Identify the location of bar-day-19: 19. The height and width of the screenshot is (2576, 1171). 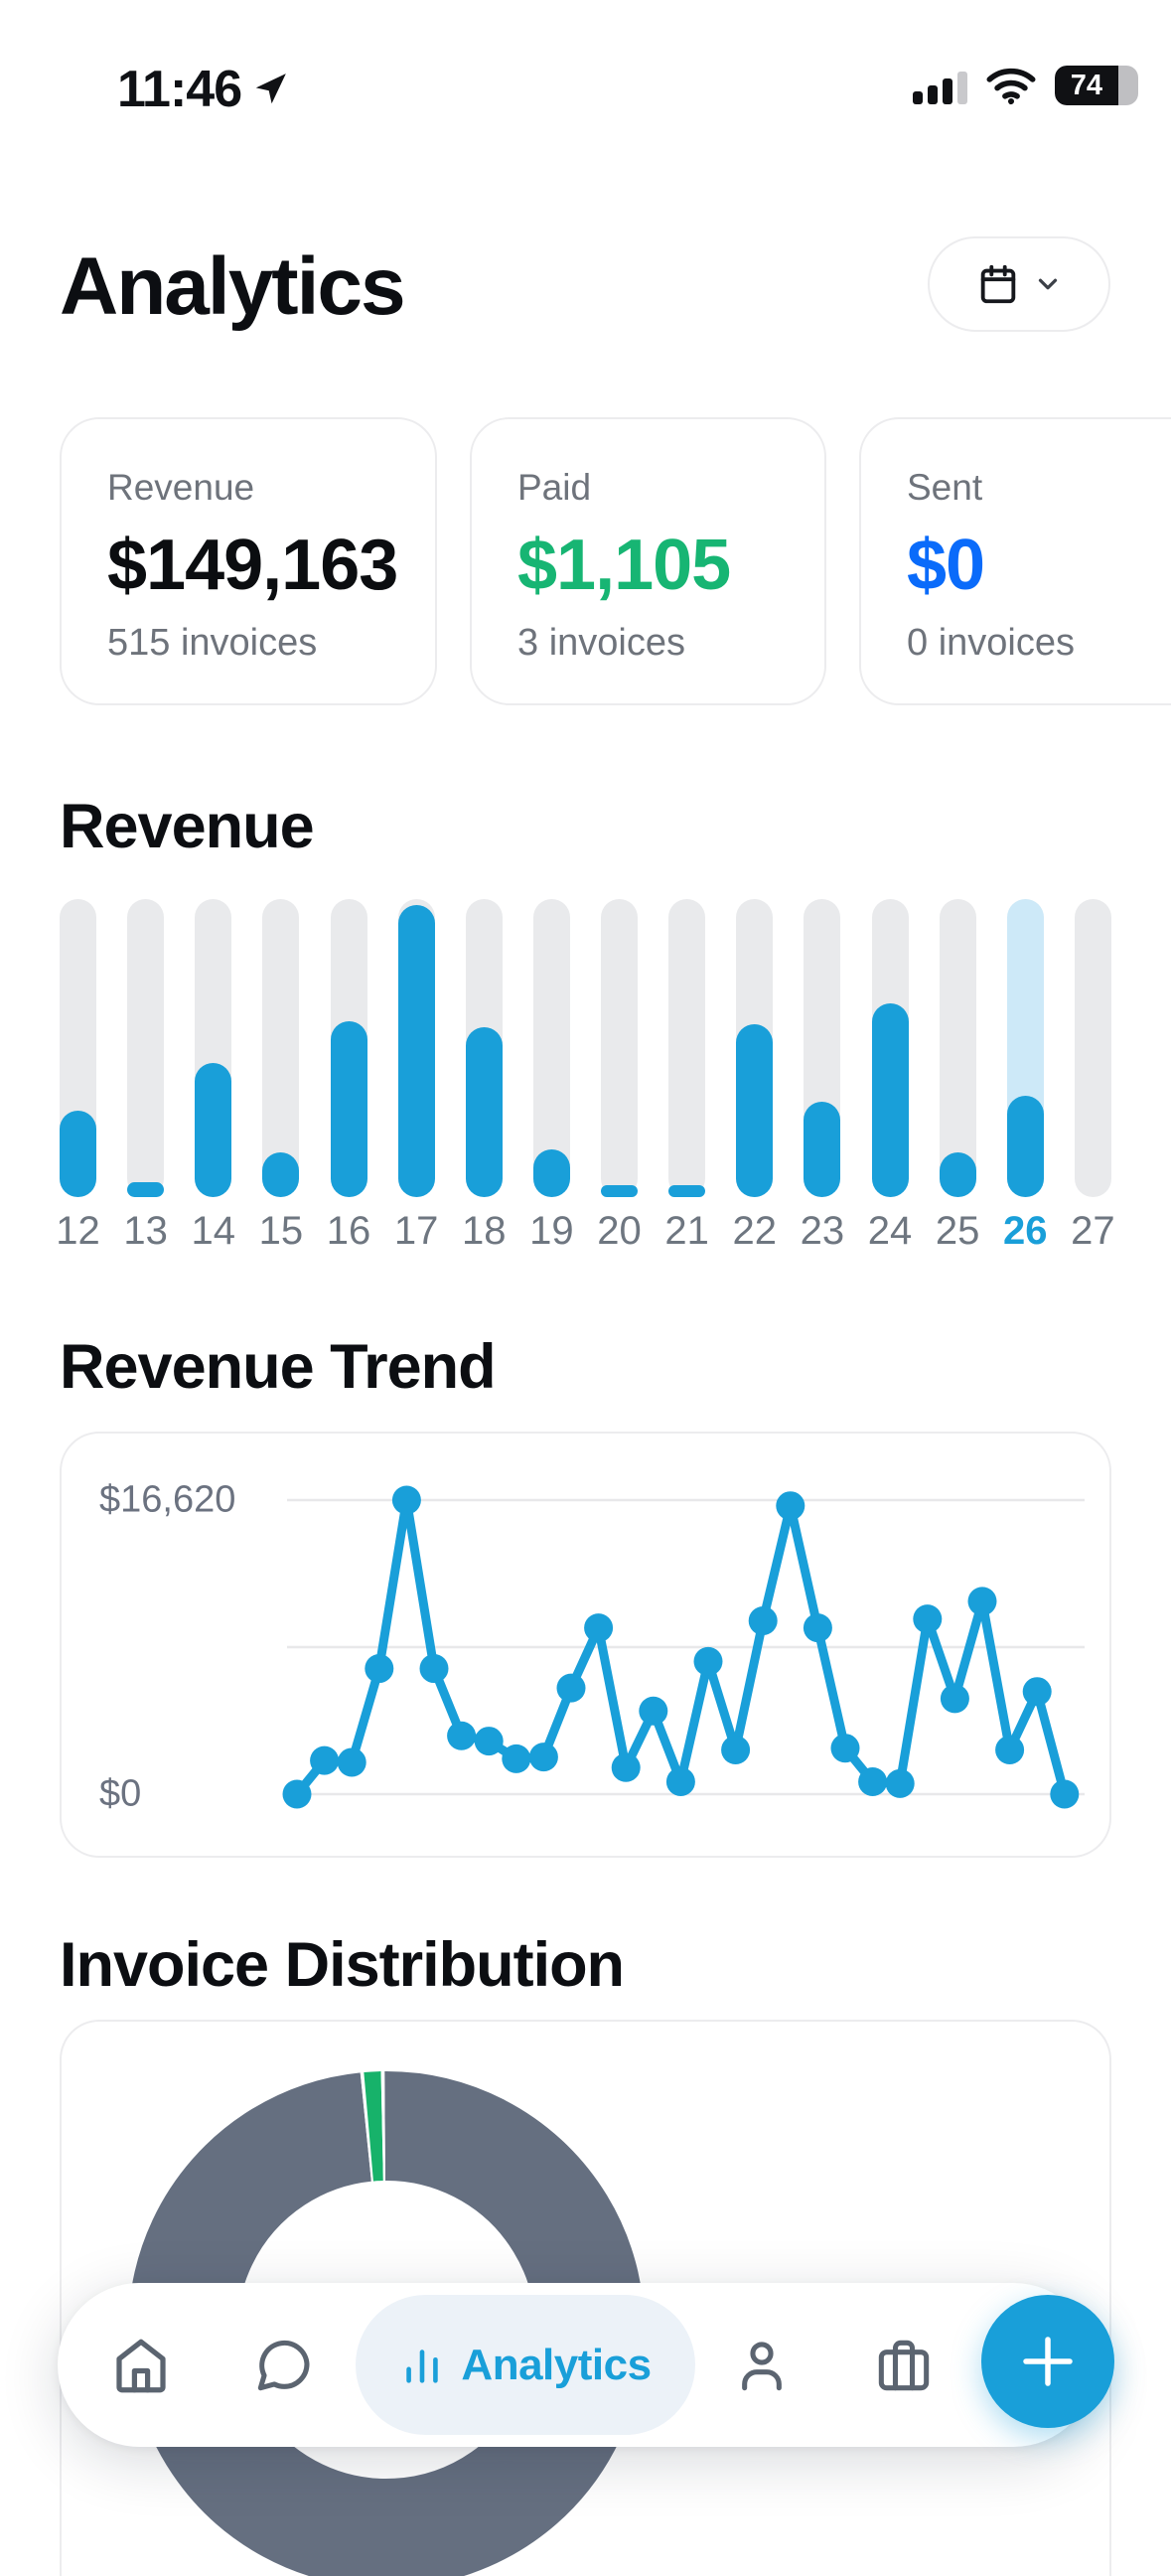
(551, 1048).